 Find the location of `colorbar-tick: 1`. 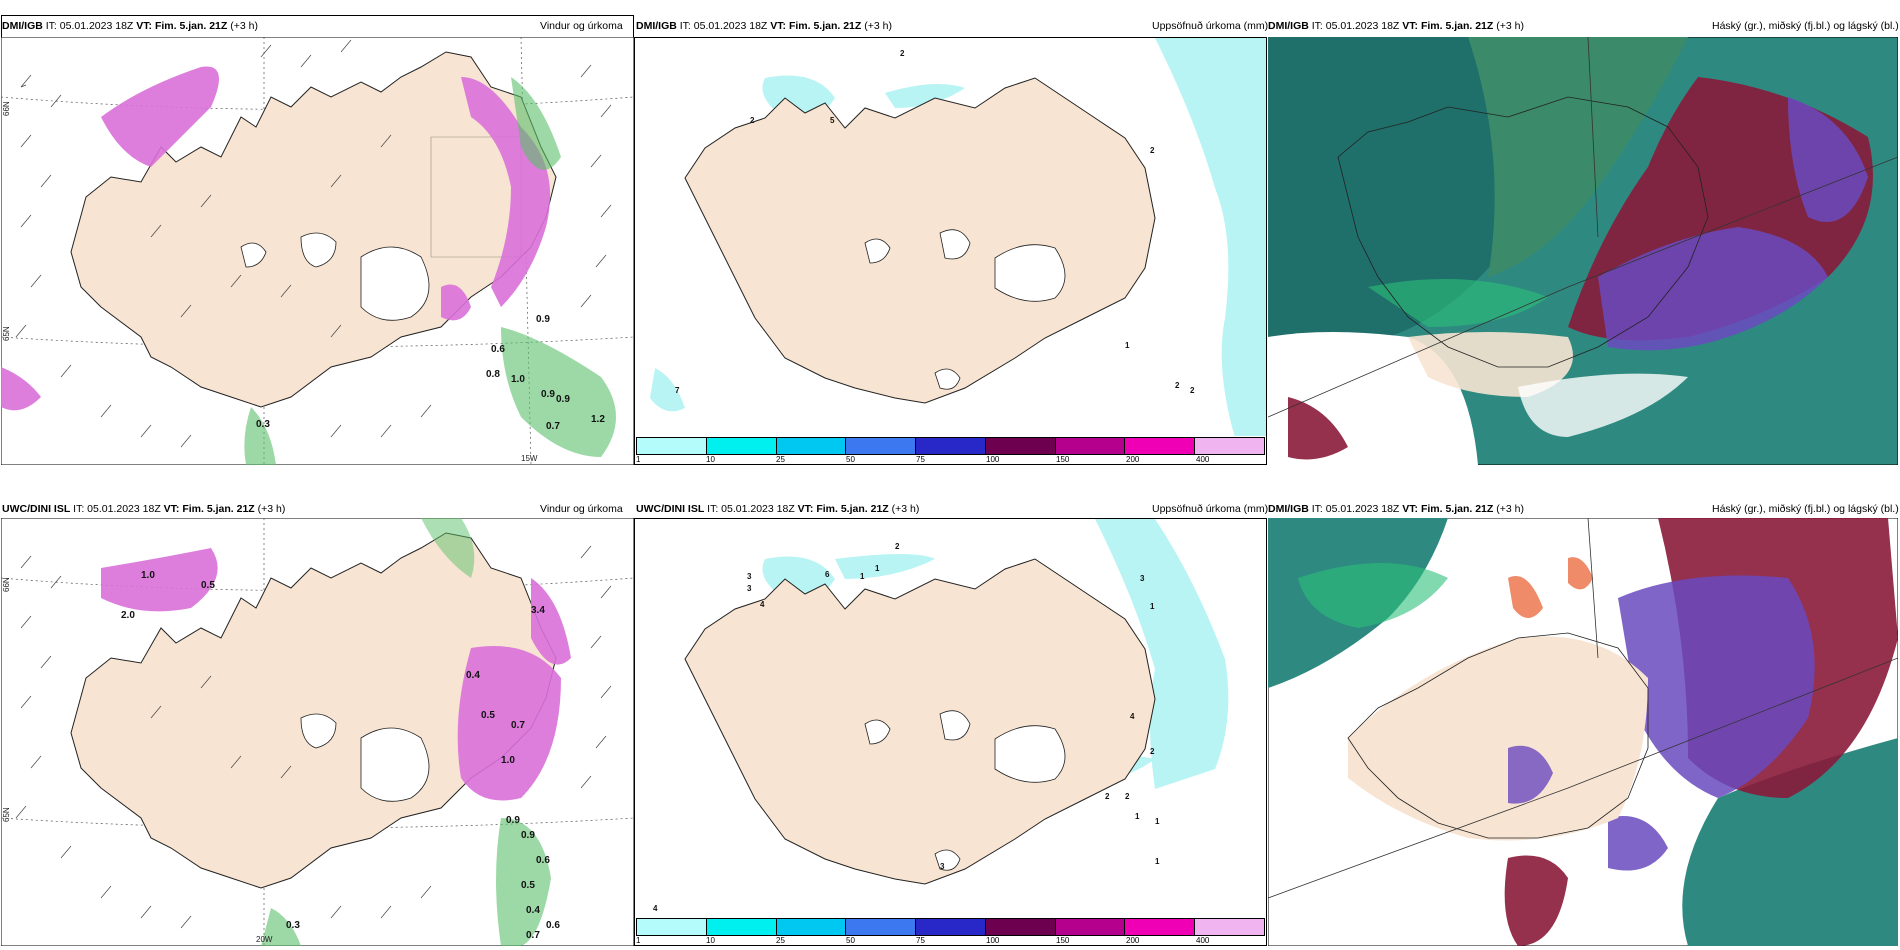

colorbar-tick: 1 is located at coordinates (638, 940).